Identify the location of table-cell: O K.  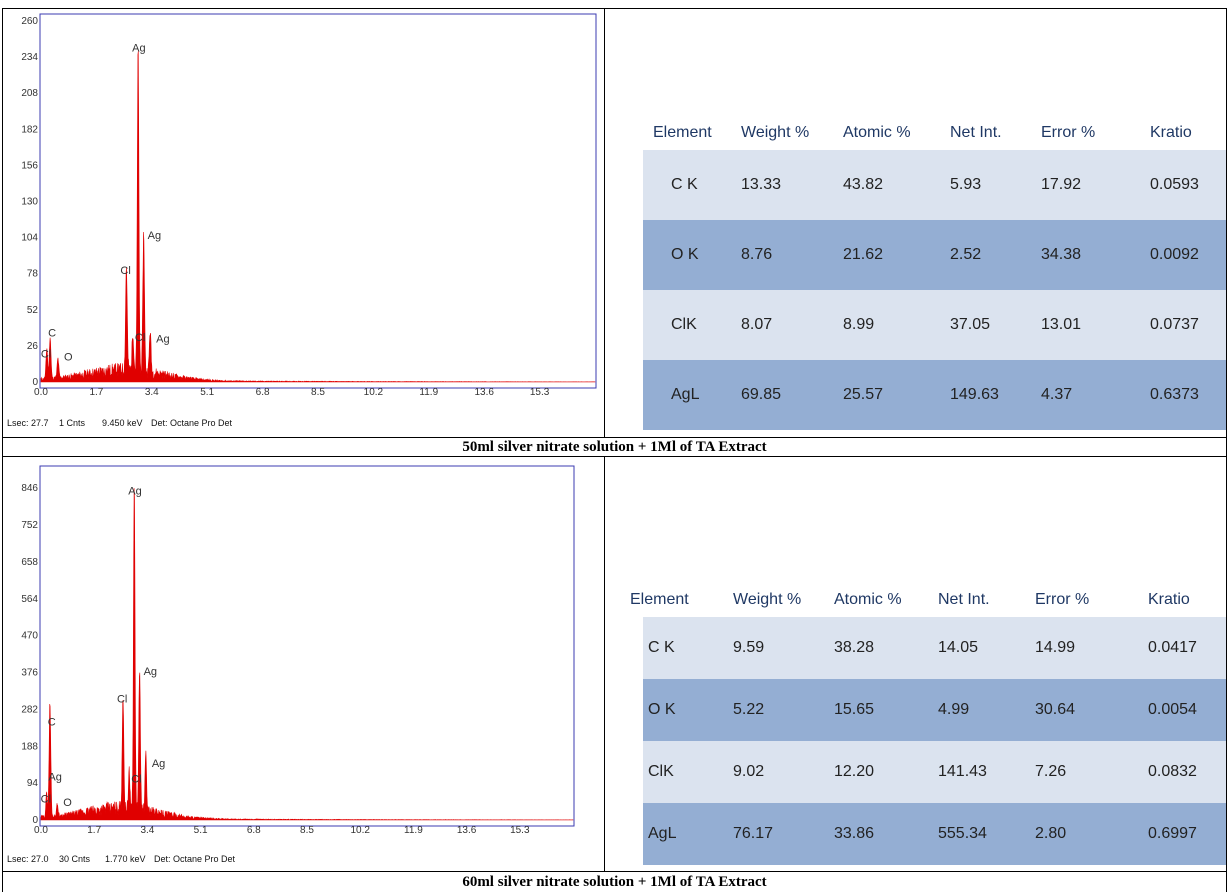
(685, 254).